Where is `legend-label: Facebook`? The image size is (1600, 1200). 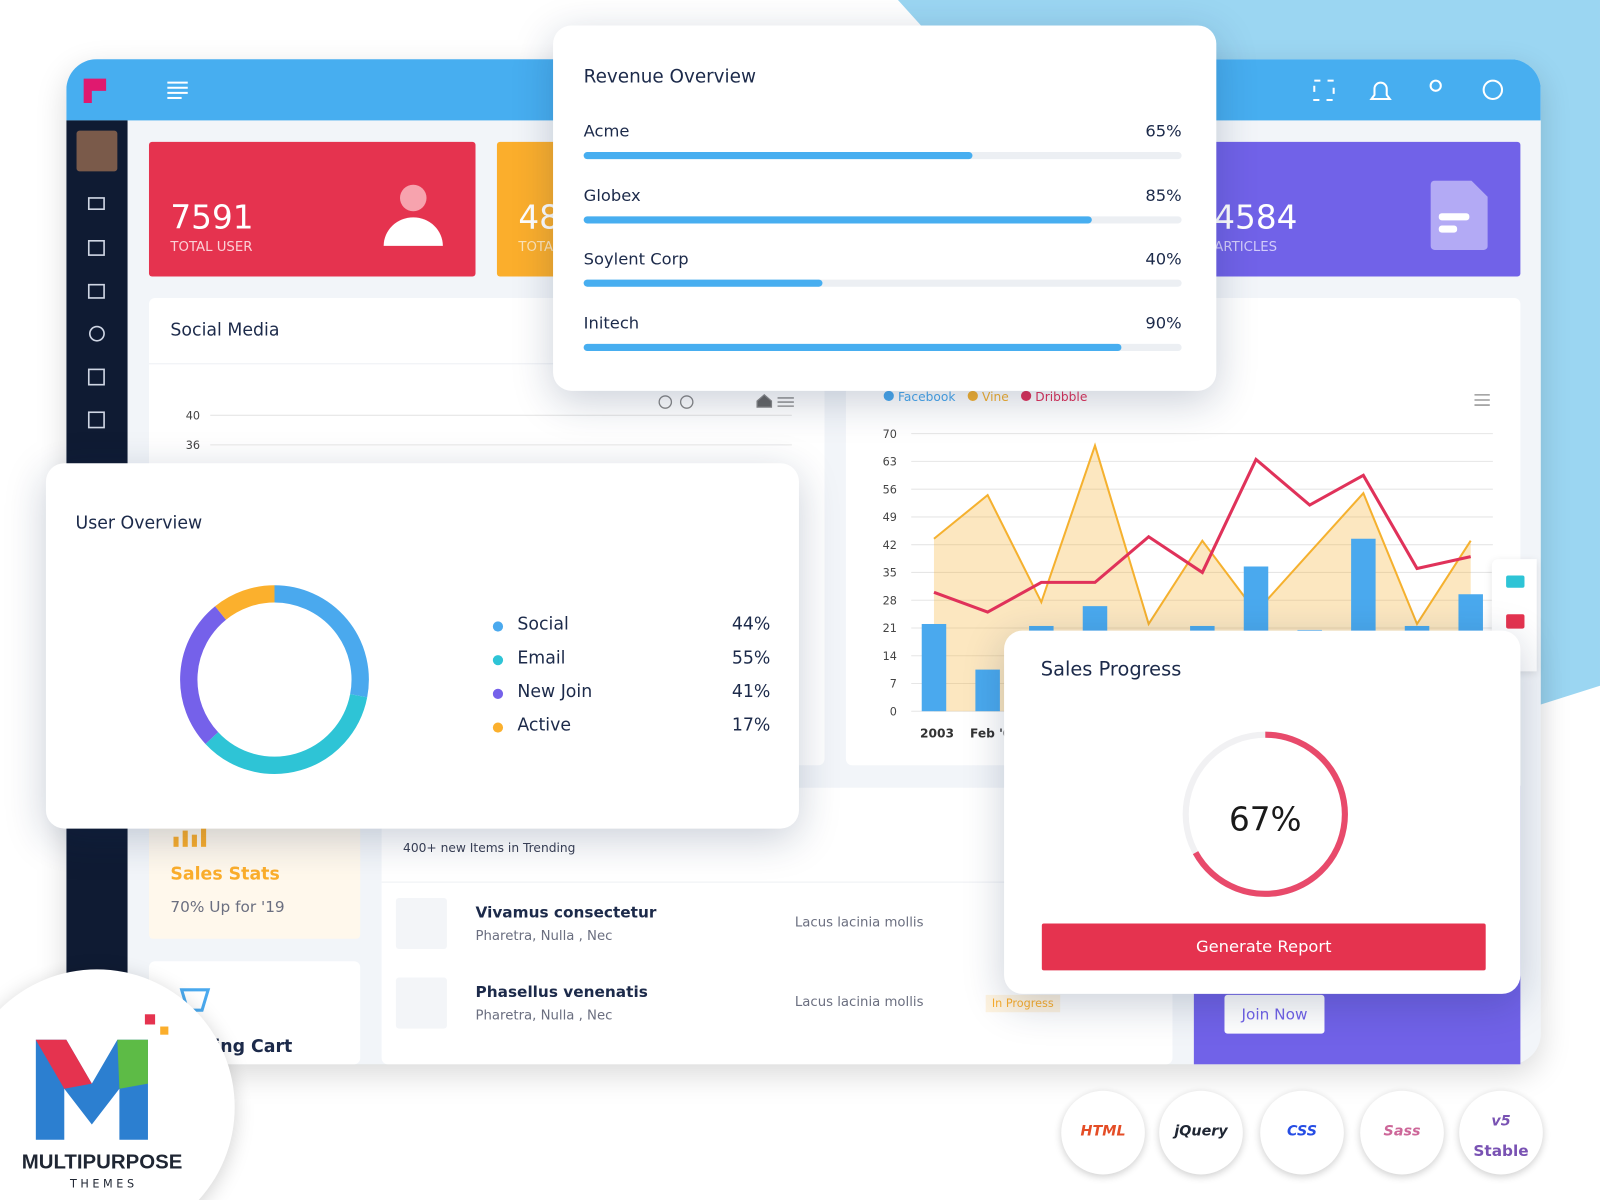
legend-label: Facebook is located at coordinates (927, 397).